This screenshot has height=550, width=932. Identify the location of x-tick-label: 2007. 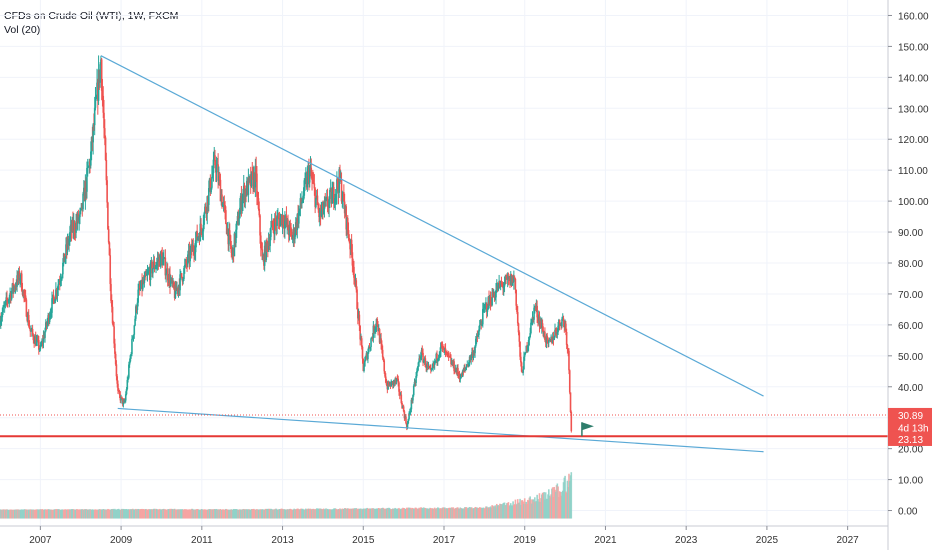
(40, 540).